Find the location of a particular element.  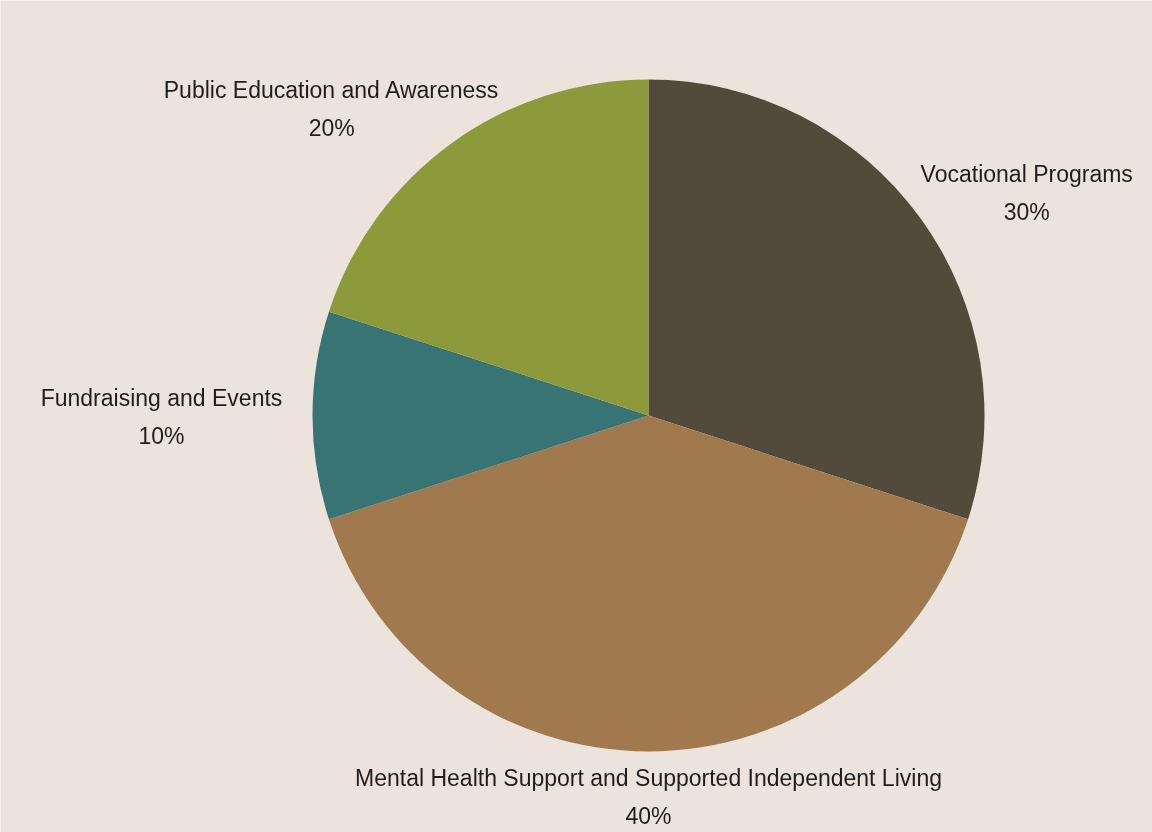

data-label: 10% is located at coordinates (161, 435).